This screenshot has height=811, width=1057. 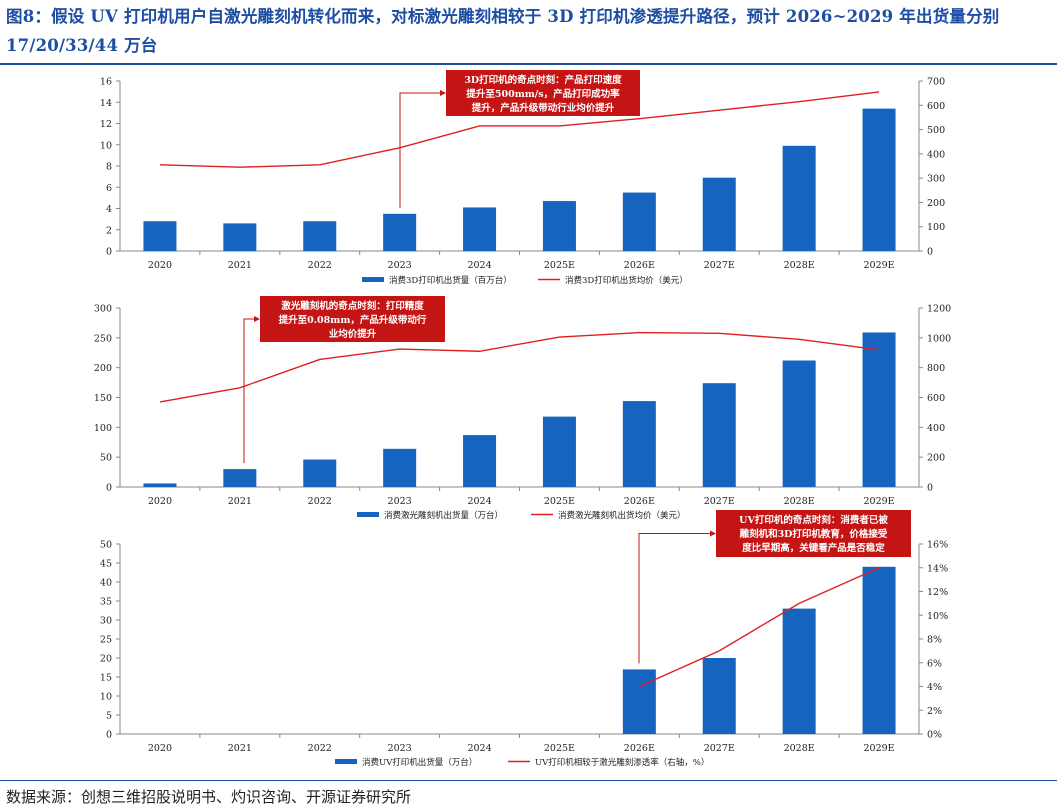 I want to click on right-tick-label: 200, so click(x=936, y=203).